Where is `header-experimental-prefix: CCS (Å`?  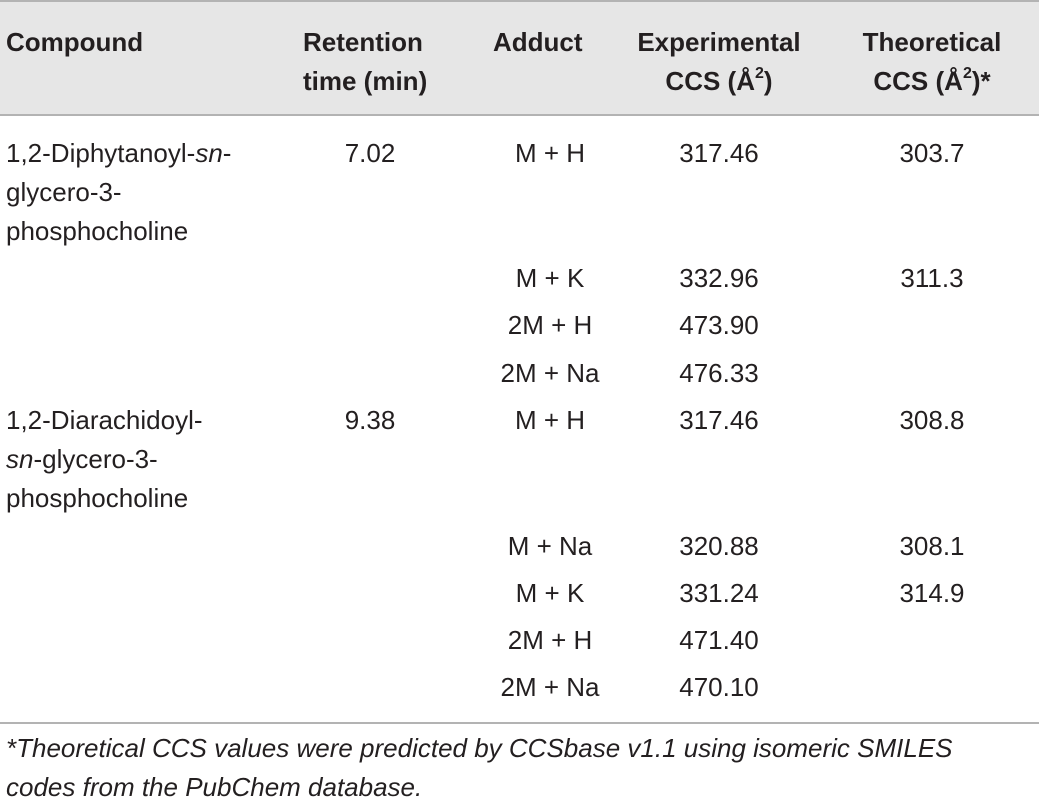 header-experimental-prefix: CCS (Å is located at coordinates (710, 81).